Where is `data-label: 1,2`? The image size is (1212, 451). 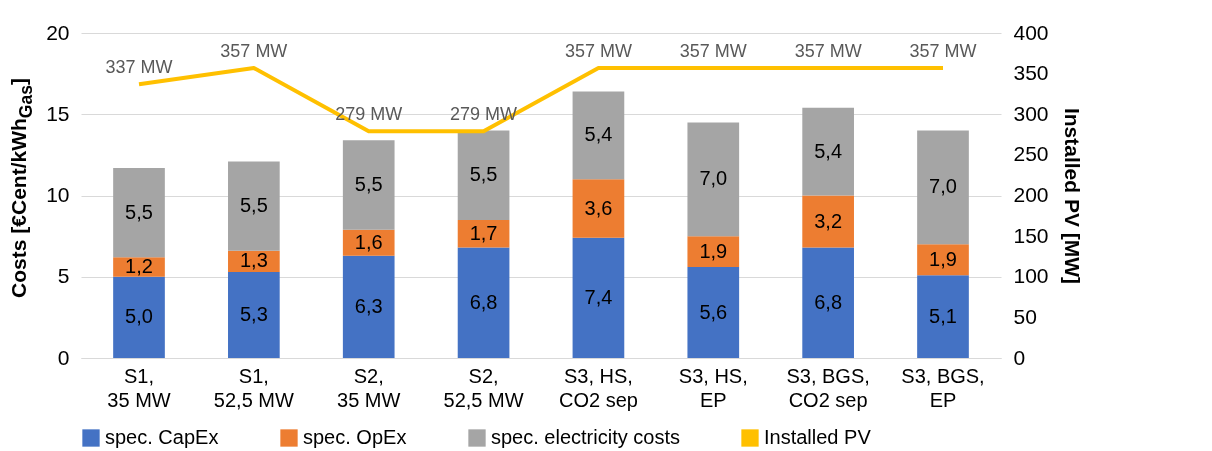
data-label: 1,2 is located at coordinates (139, 266).